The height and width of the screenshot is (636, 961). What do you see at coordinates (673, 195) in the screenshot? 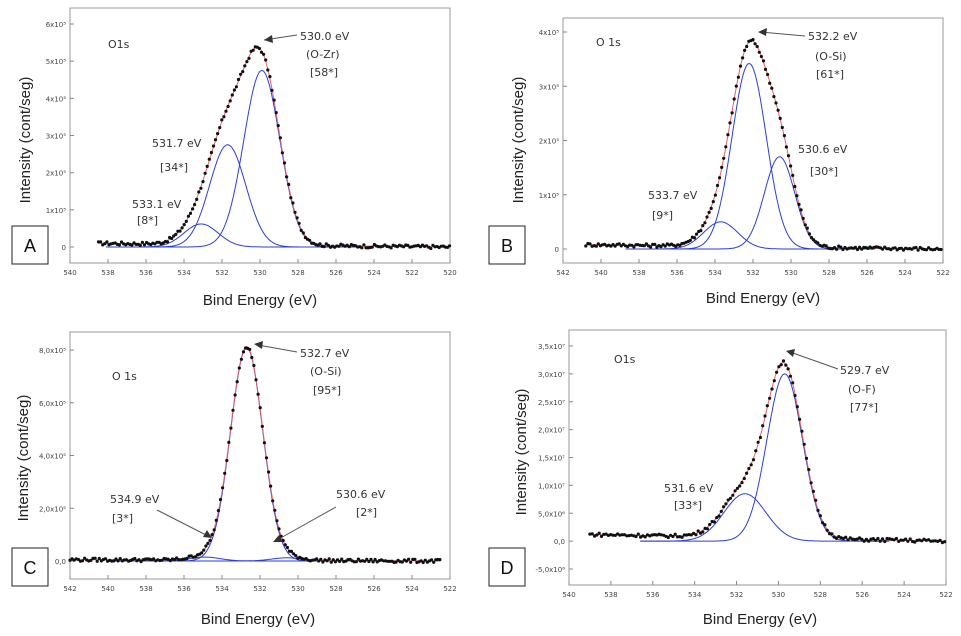
I see `panel-b-peak3-energy: 533.7 eV` at bounding box center [673, 195].